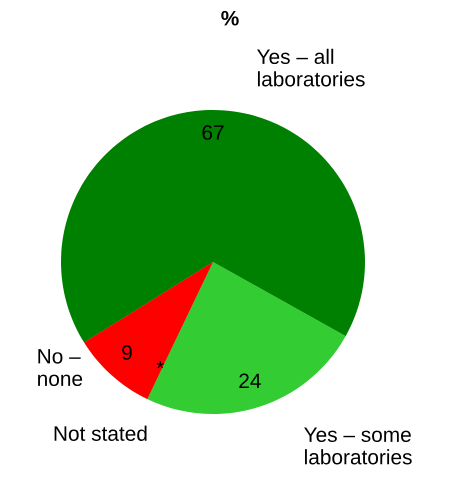 This screenshot has height=479, width=455. I want to click on slice-label: Yes – all laboratories, so click(311, 67).